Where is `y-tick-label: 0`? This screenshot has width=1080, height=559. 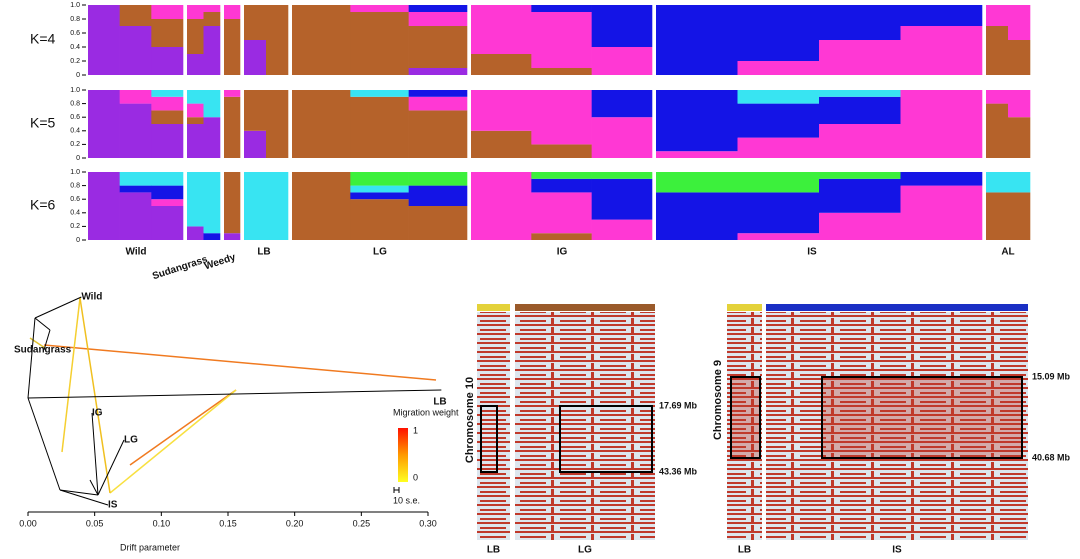
y-tick-label: 0 is located at coordinates (78, 75).